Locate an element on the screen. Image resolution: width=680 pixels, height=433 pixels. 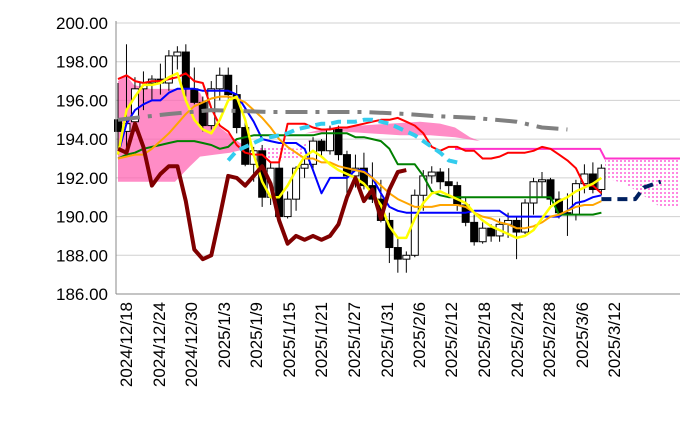
x-tick-label: 2025/2/6 is located at coordinates (419, 335).